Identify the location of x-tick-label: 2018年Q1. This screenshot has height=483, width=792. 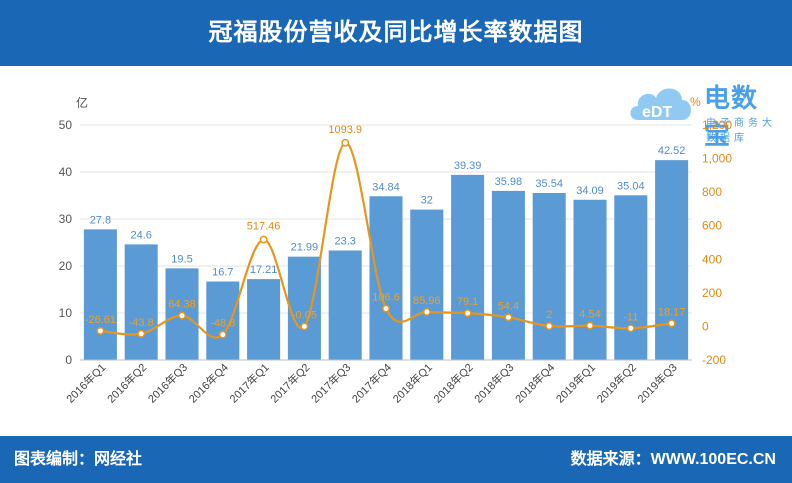
(412, 382).